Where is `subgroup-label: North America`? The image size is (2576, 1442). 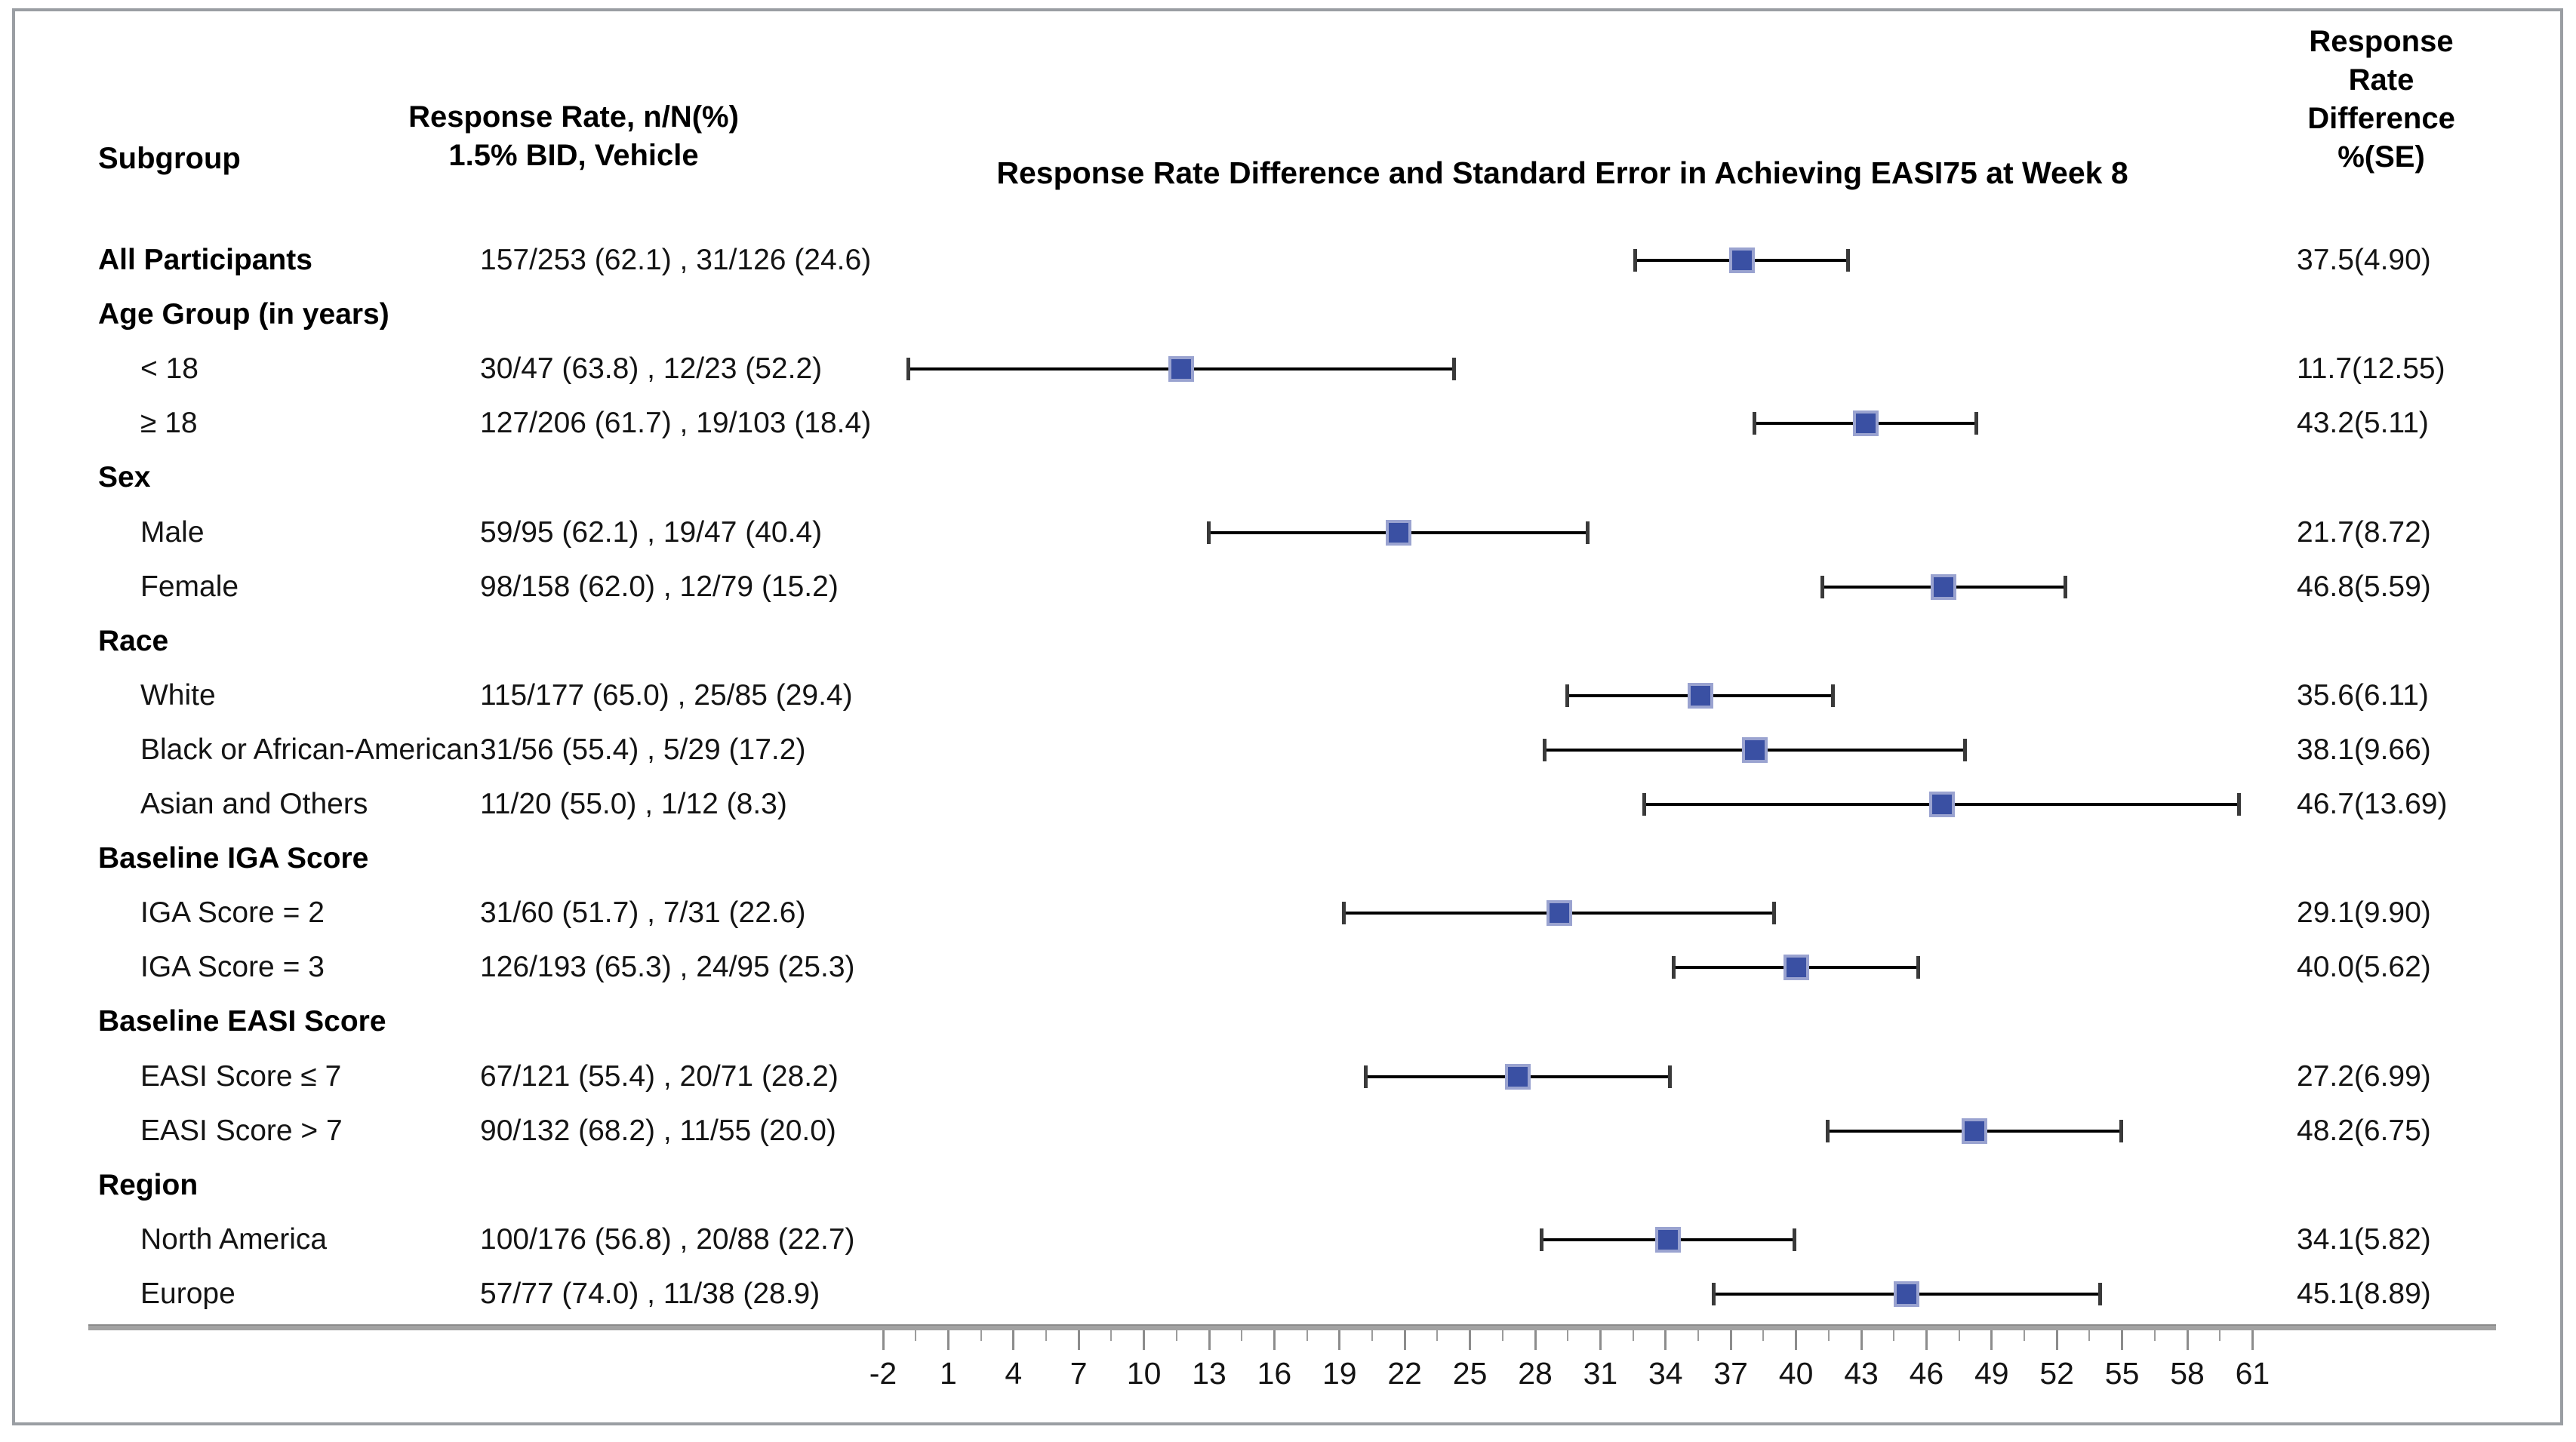 subgroup-label: North America is located at coordinates (234, 1239).